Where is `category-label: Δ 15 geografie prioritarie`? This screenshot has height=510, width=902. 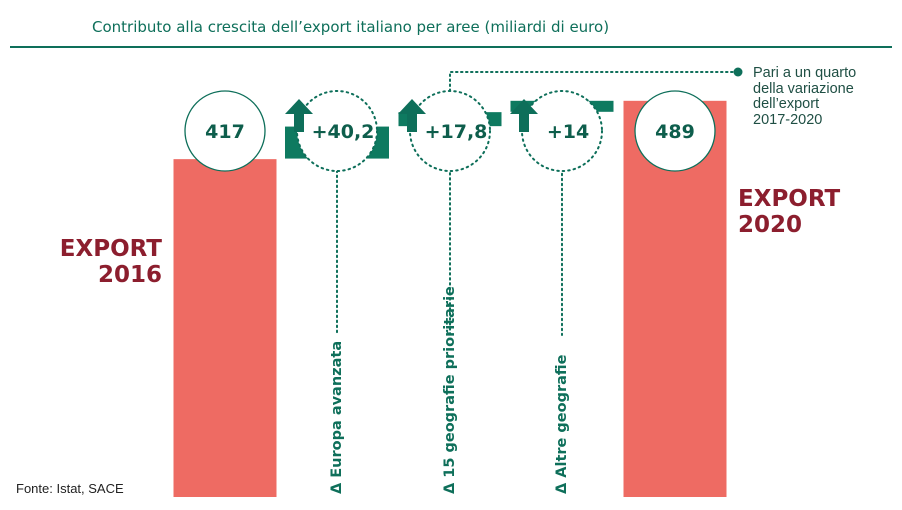 category-label: Δ 15 geografie prioritarie is located at coordinates (450, 390).